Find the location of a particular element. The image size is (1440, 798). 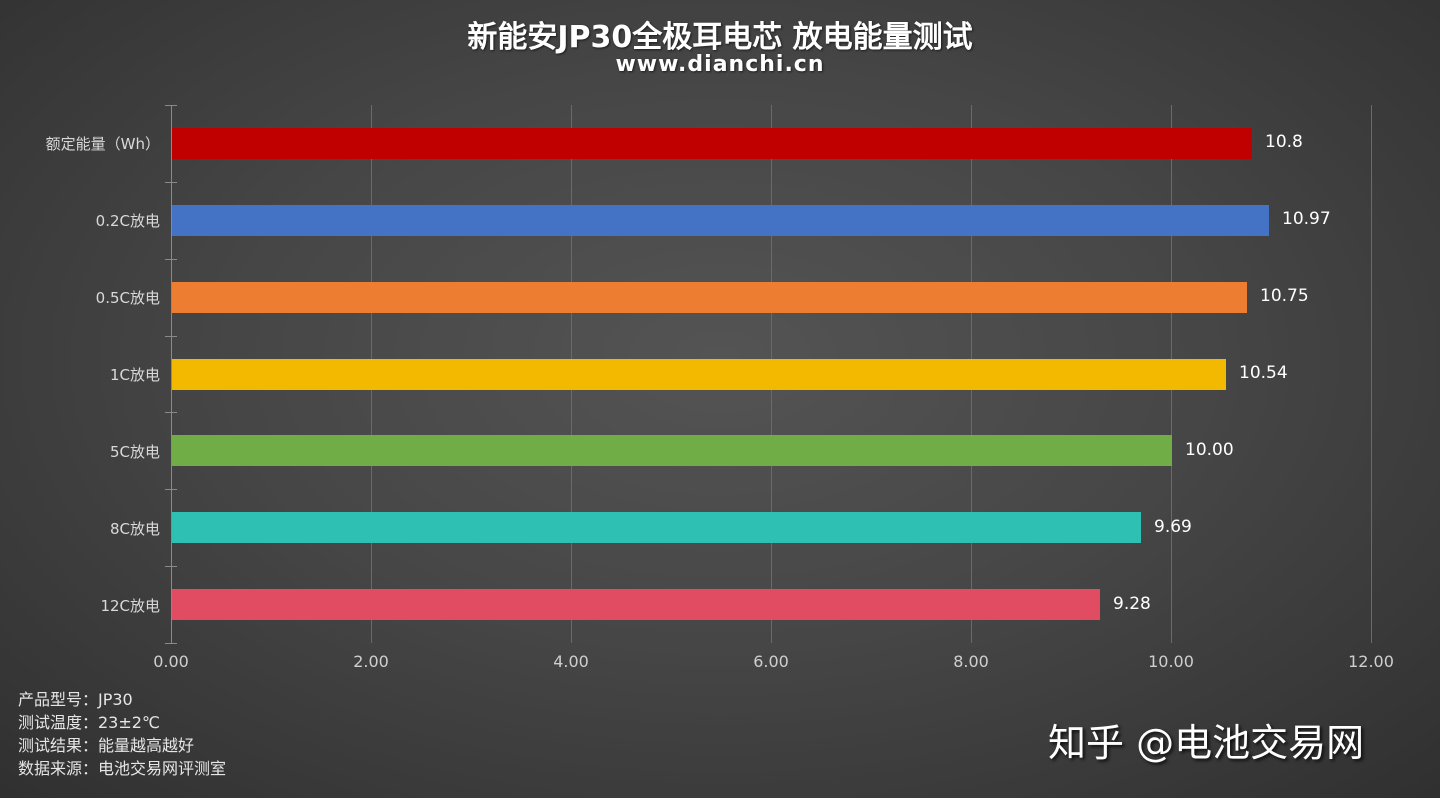

info-product-model: 产品型号：JP30 is located at coordinates (75, 699).